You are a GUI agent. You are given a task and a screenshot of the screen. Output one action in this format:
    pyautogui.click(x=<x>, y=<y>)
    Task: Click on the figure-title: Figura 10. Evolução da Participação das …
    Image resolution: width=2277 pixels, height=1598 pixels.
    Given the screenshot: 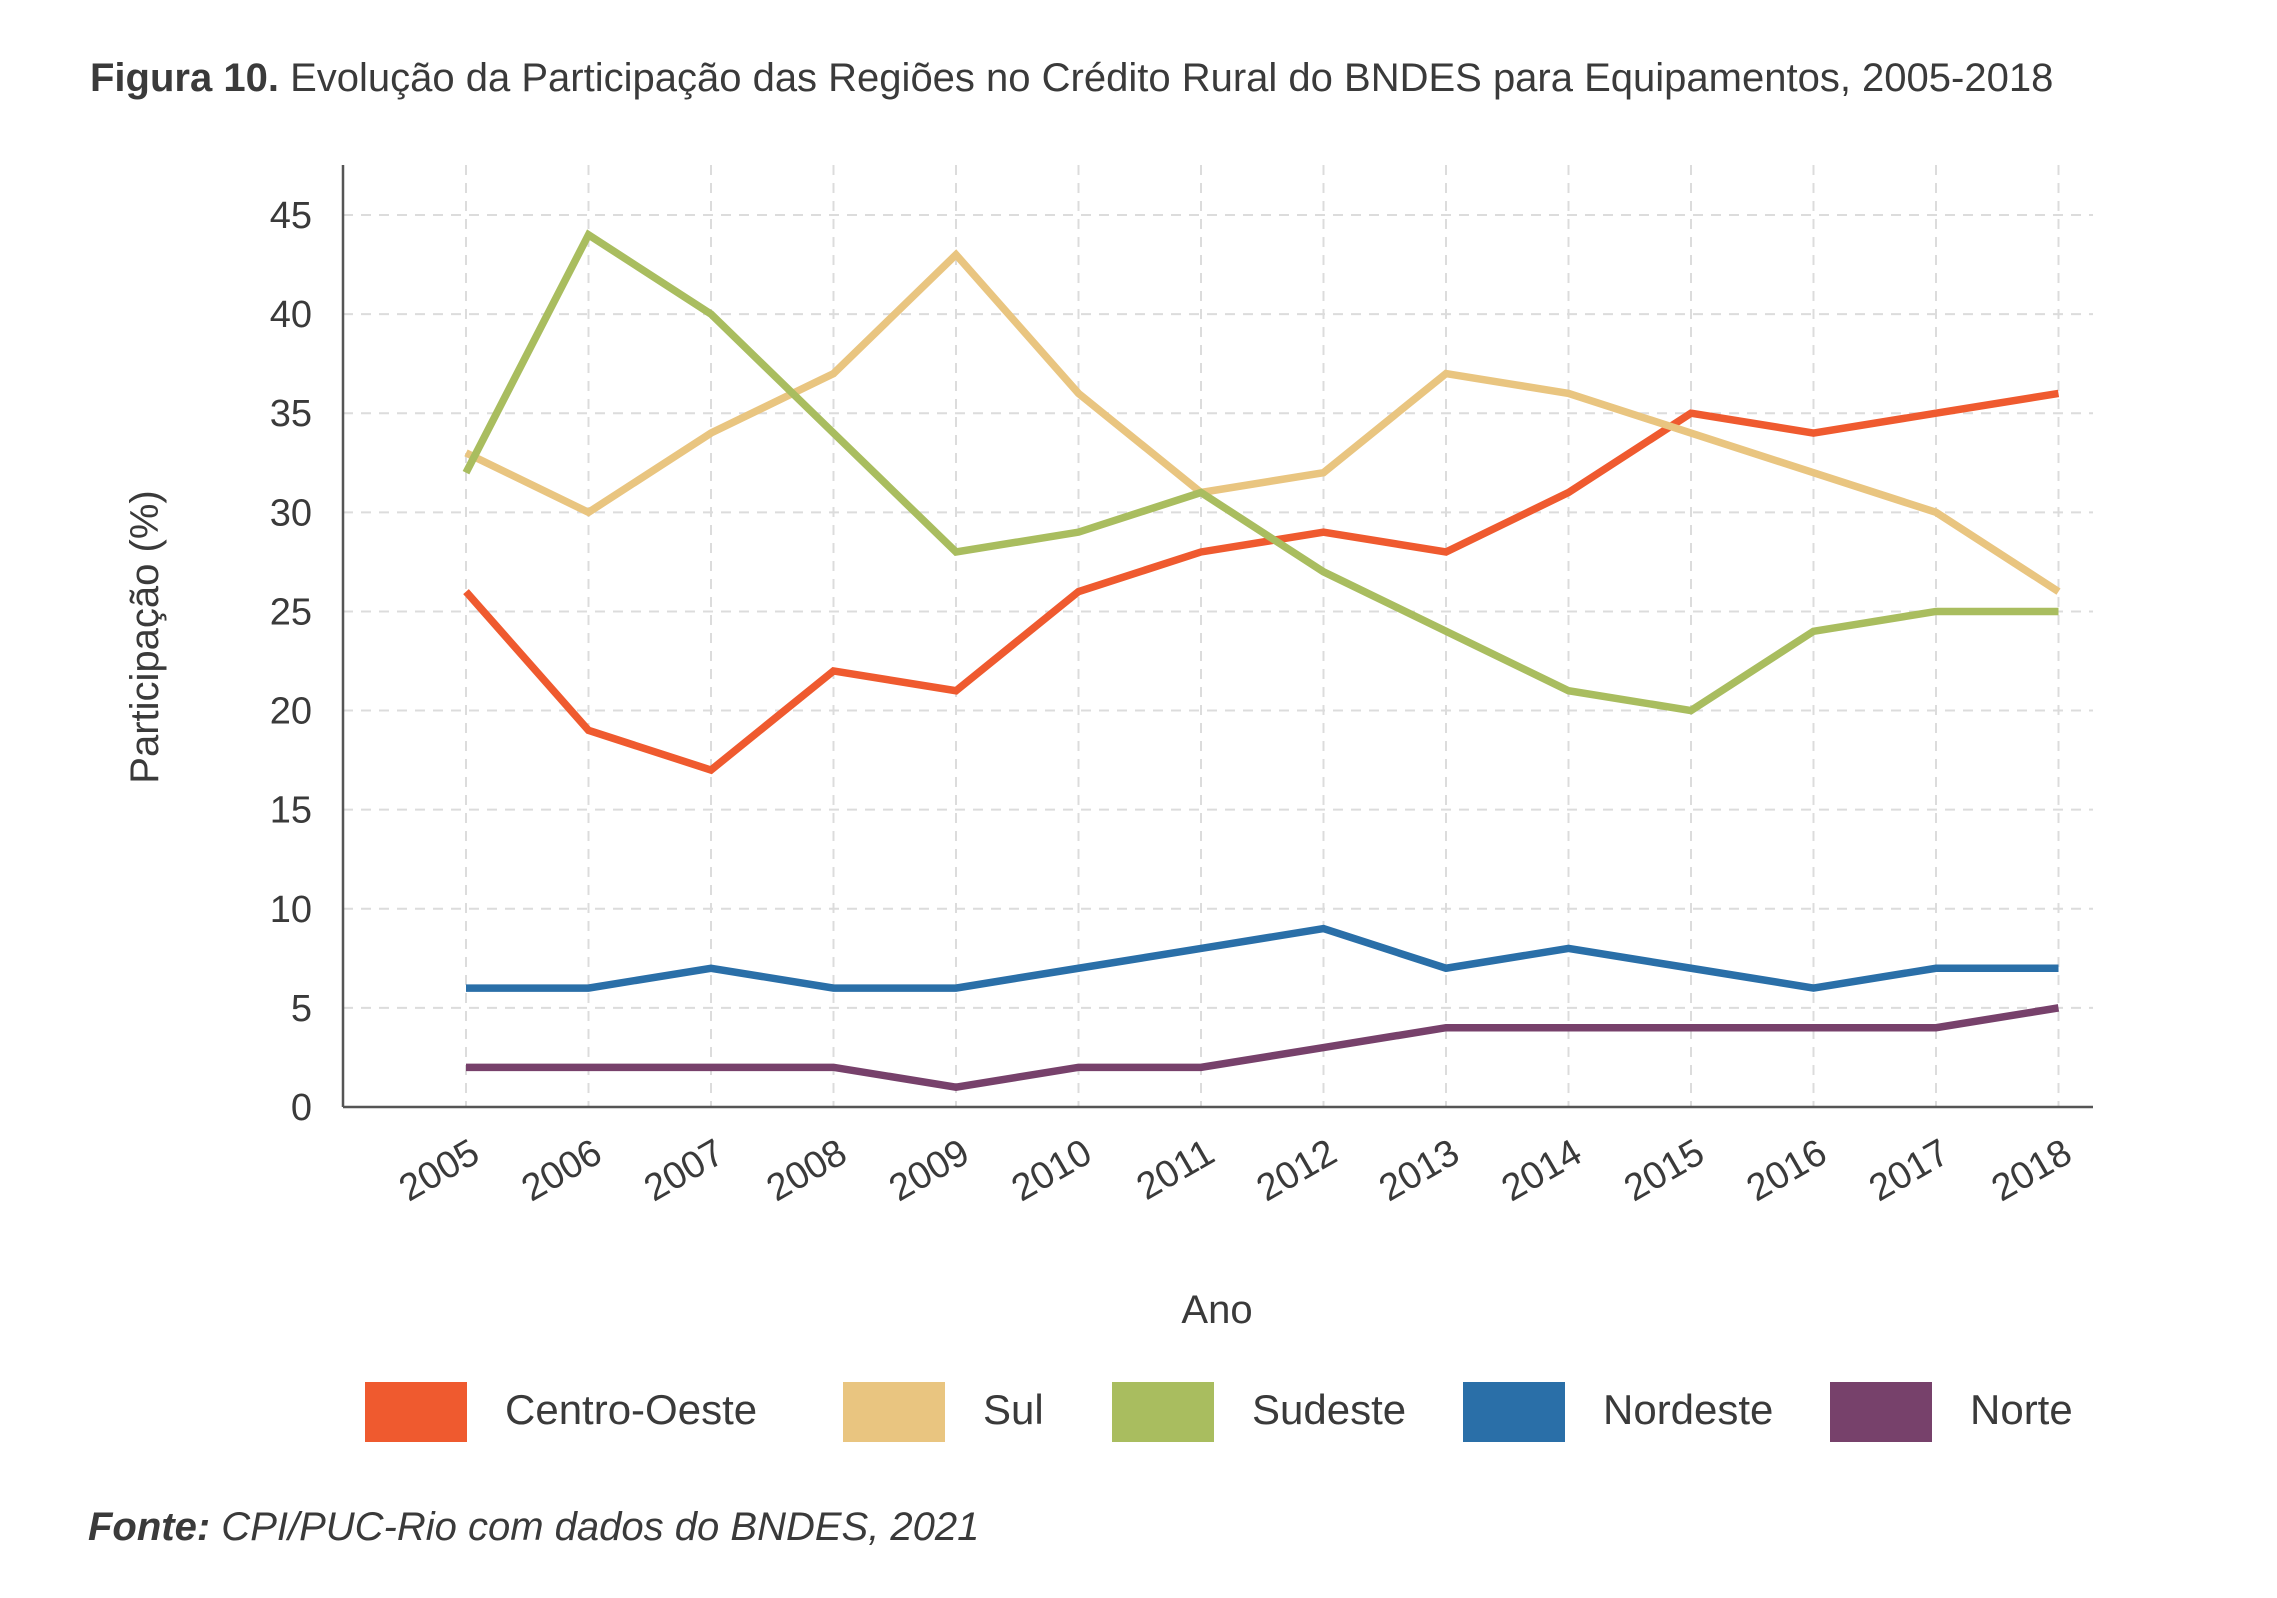 What is the action you would take?
    pyautogui.click(x=1071, y=78)
    